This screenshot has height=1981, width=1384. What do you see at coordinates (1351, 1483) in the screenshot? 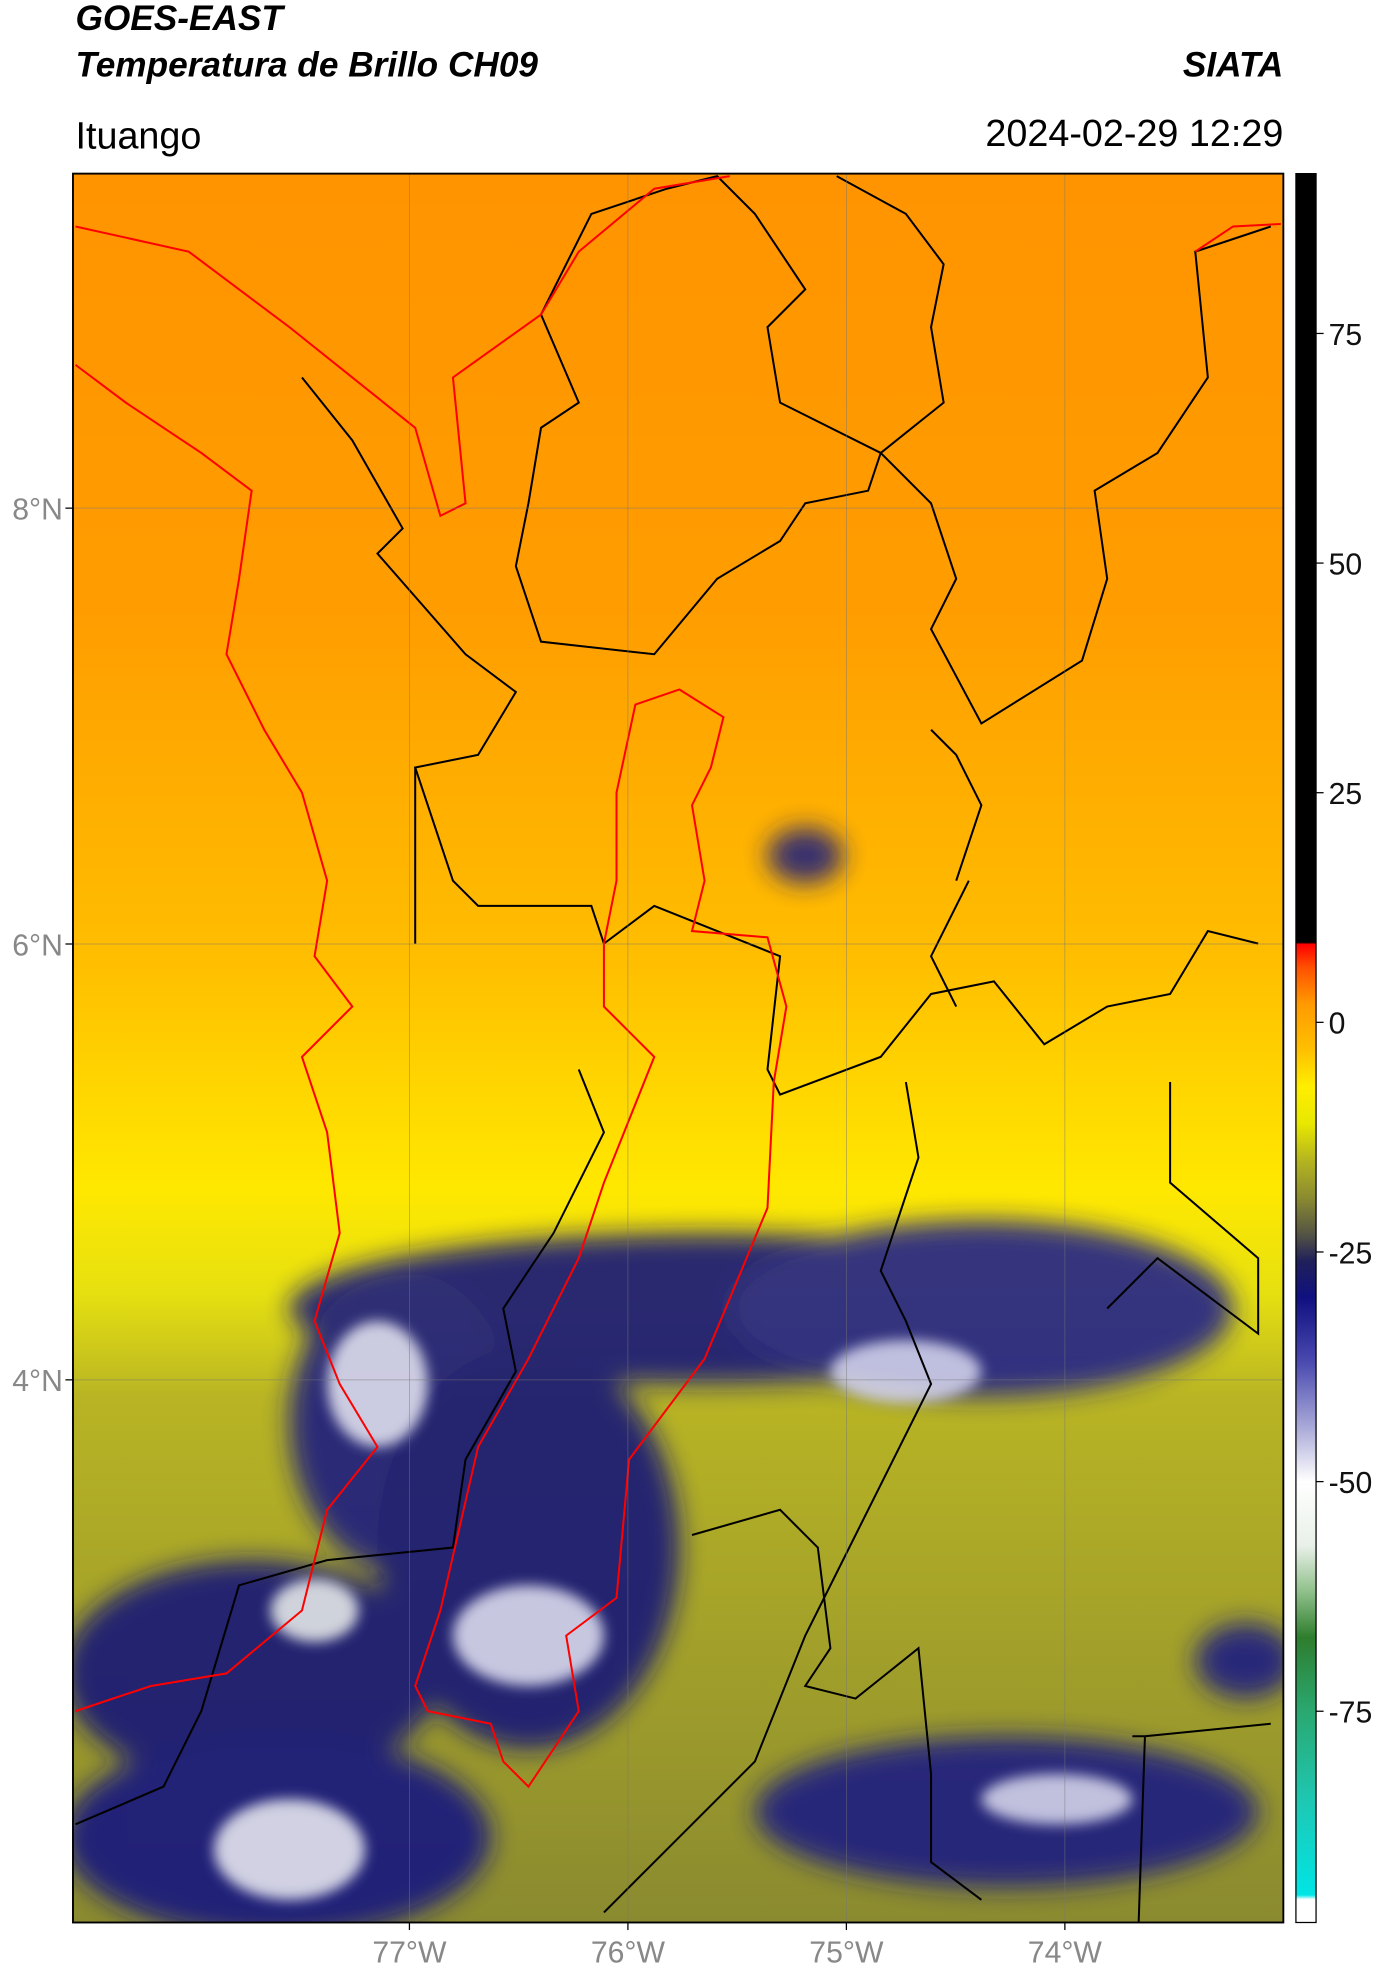
I see `colorbar-label: -50` at bounding box center [1351, 1483].